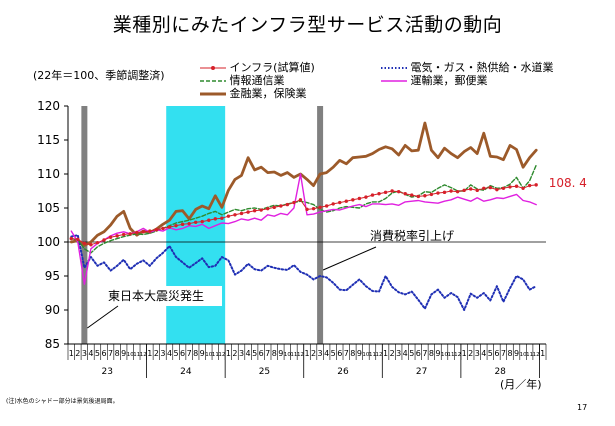 Image resolution: width=615 pixels, height=426 pixels. I want to click on tax-label: 消費税率引上げ, so click(412, 235).